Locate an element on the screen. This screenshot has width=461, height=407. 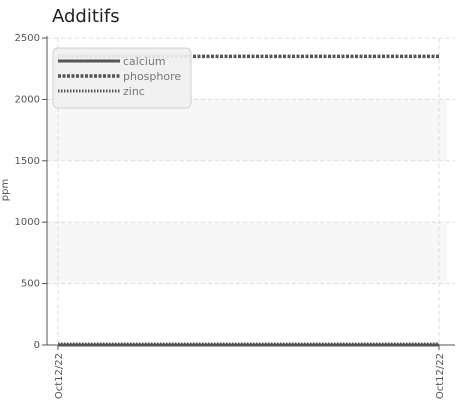
legend-label-calcium: calcium is located at coordinates (144, 61).